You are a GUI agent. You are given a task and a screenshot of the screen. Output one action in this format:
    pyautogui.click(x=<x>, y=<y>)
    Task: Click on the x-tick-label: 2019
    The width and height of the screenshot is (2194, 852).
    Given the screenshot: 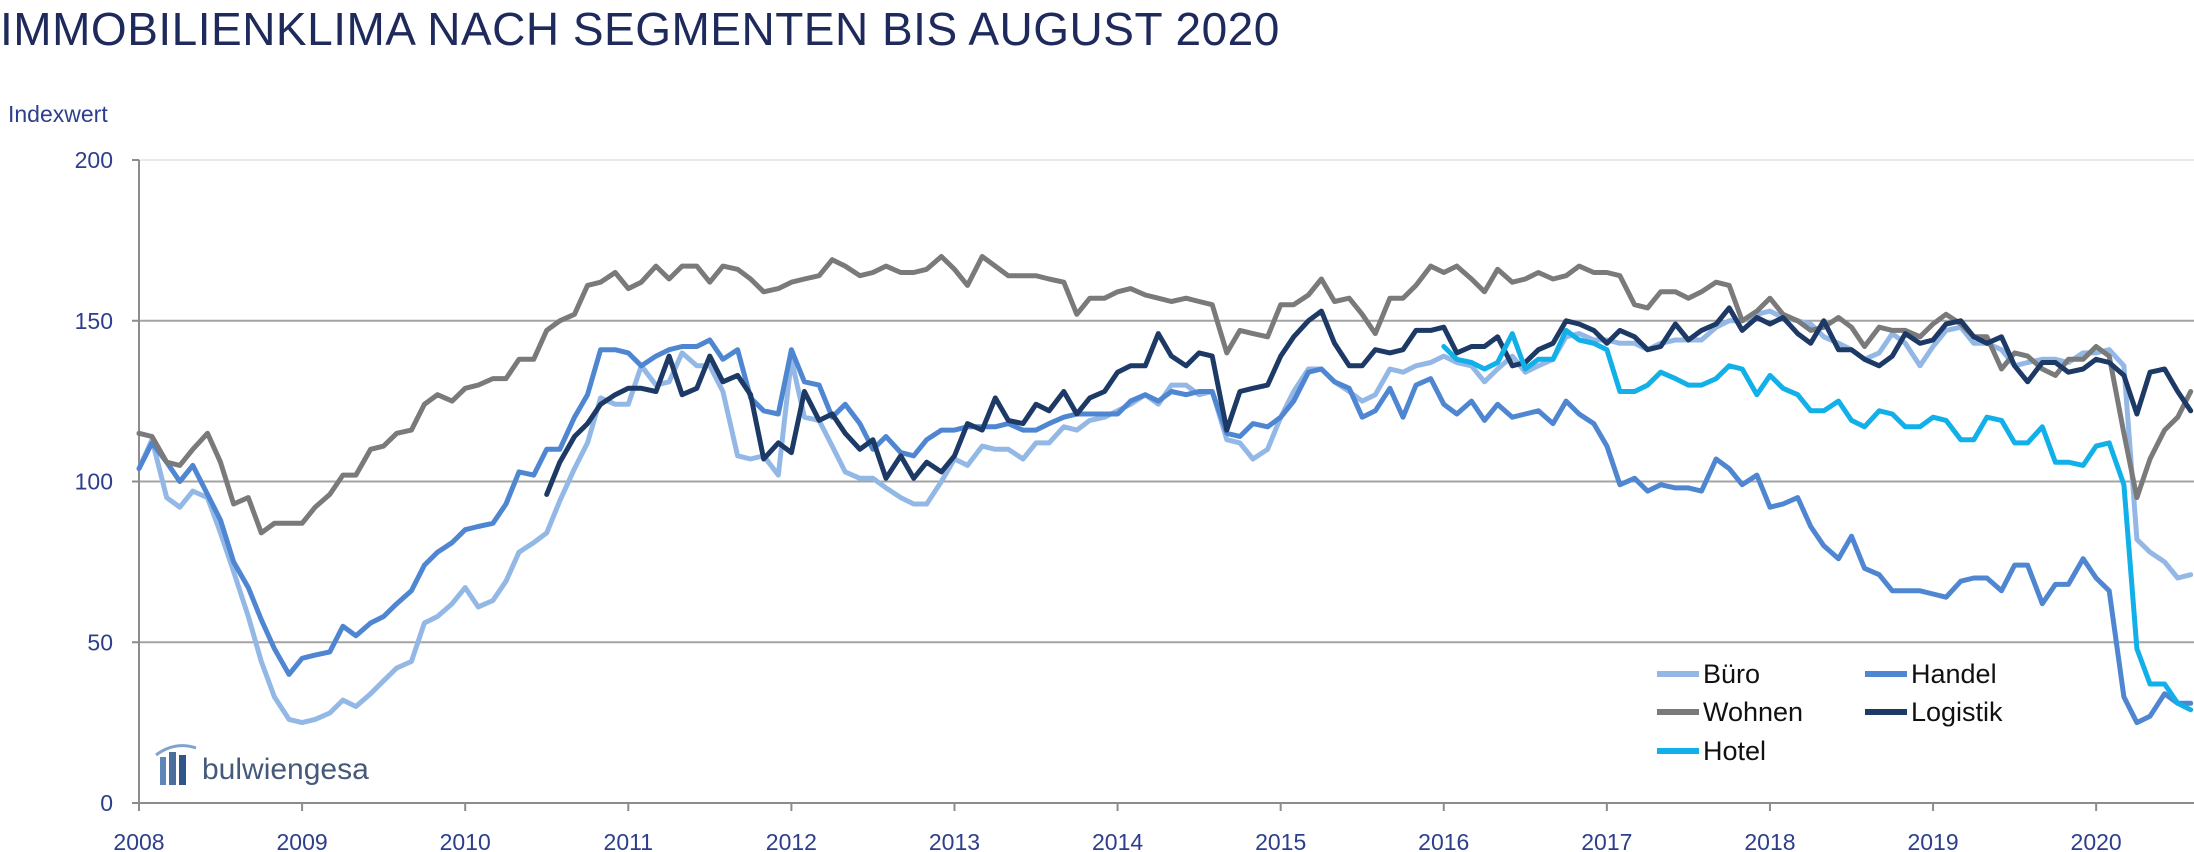 What is the action you would take?
    pyautogui.click(x=1932, y=840)
    